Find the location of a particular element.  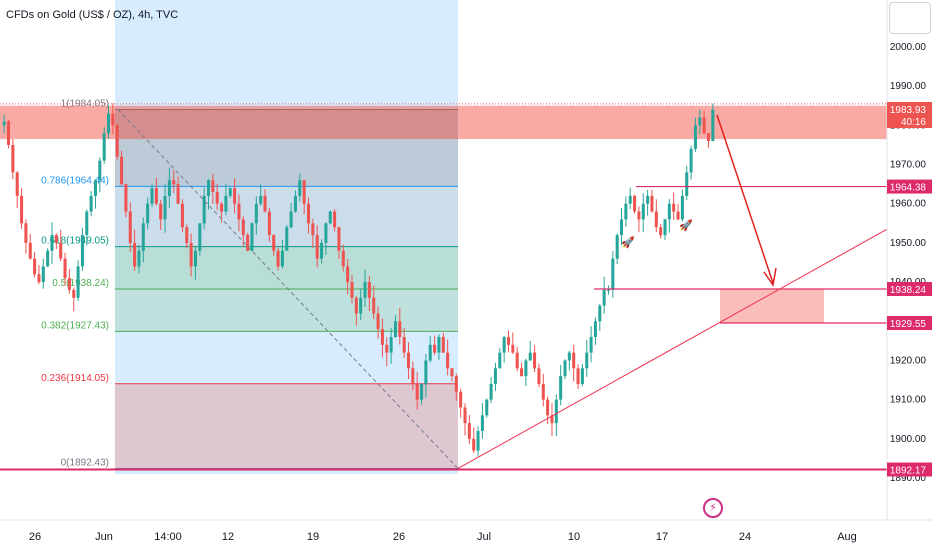

fib-level-label: 0(1892.43) is located at coordinates (85, 462).